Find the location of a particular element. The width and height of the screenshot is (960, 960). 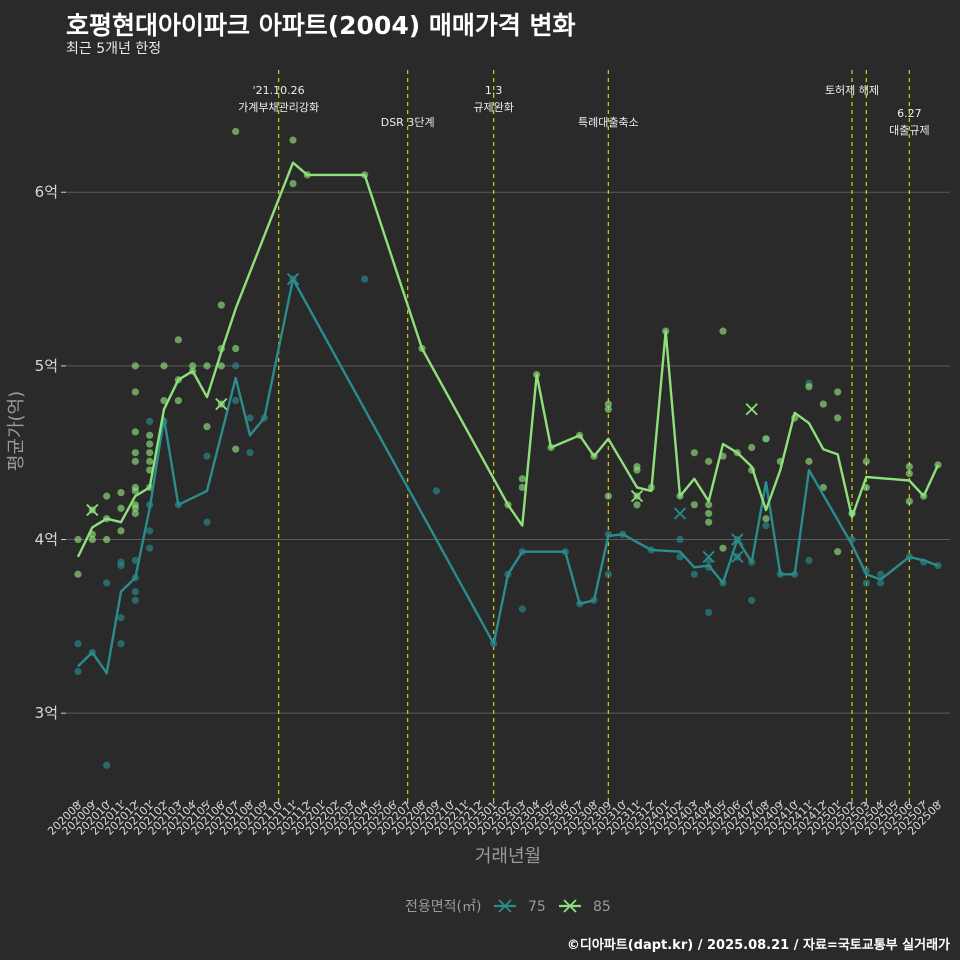

chart-subtitle: 최근 5개년 한정 is located at coordinates (114, 49).